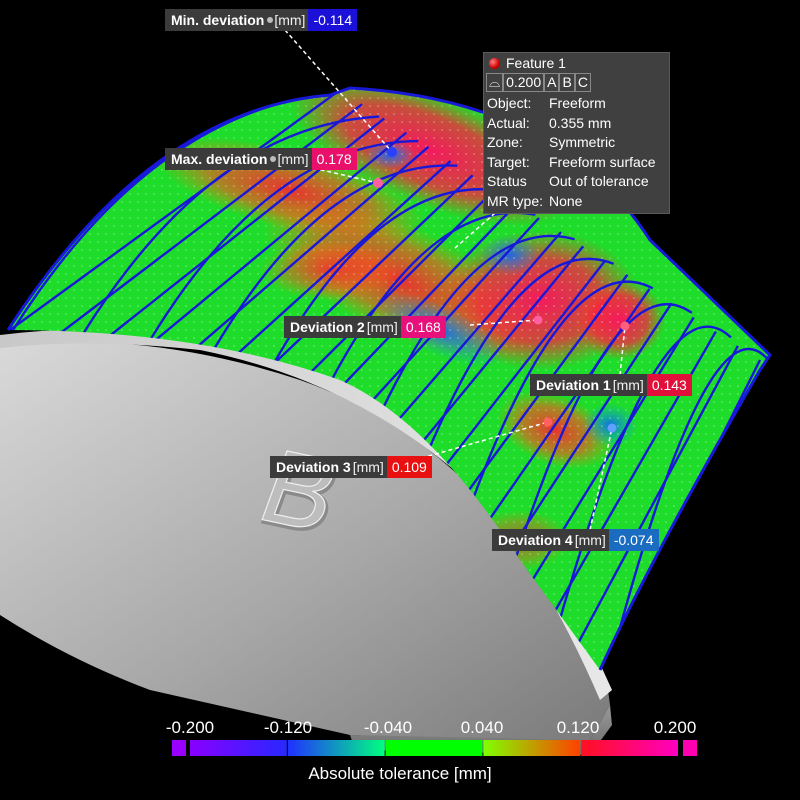 This screenshot has height=800, width=800. What do you see at coordinates (533, 540) in the screenshot?
I see `callout-label: Deviation 4` at bounding box center [533, 540].